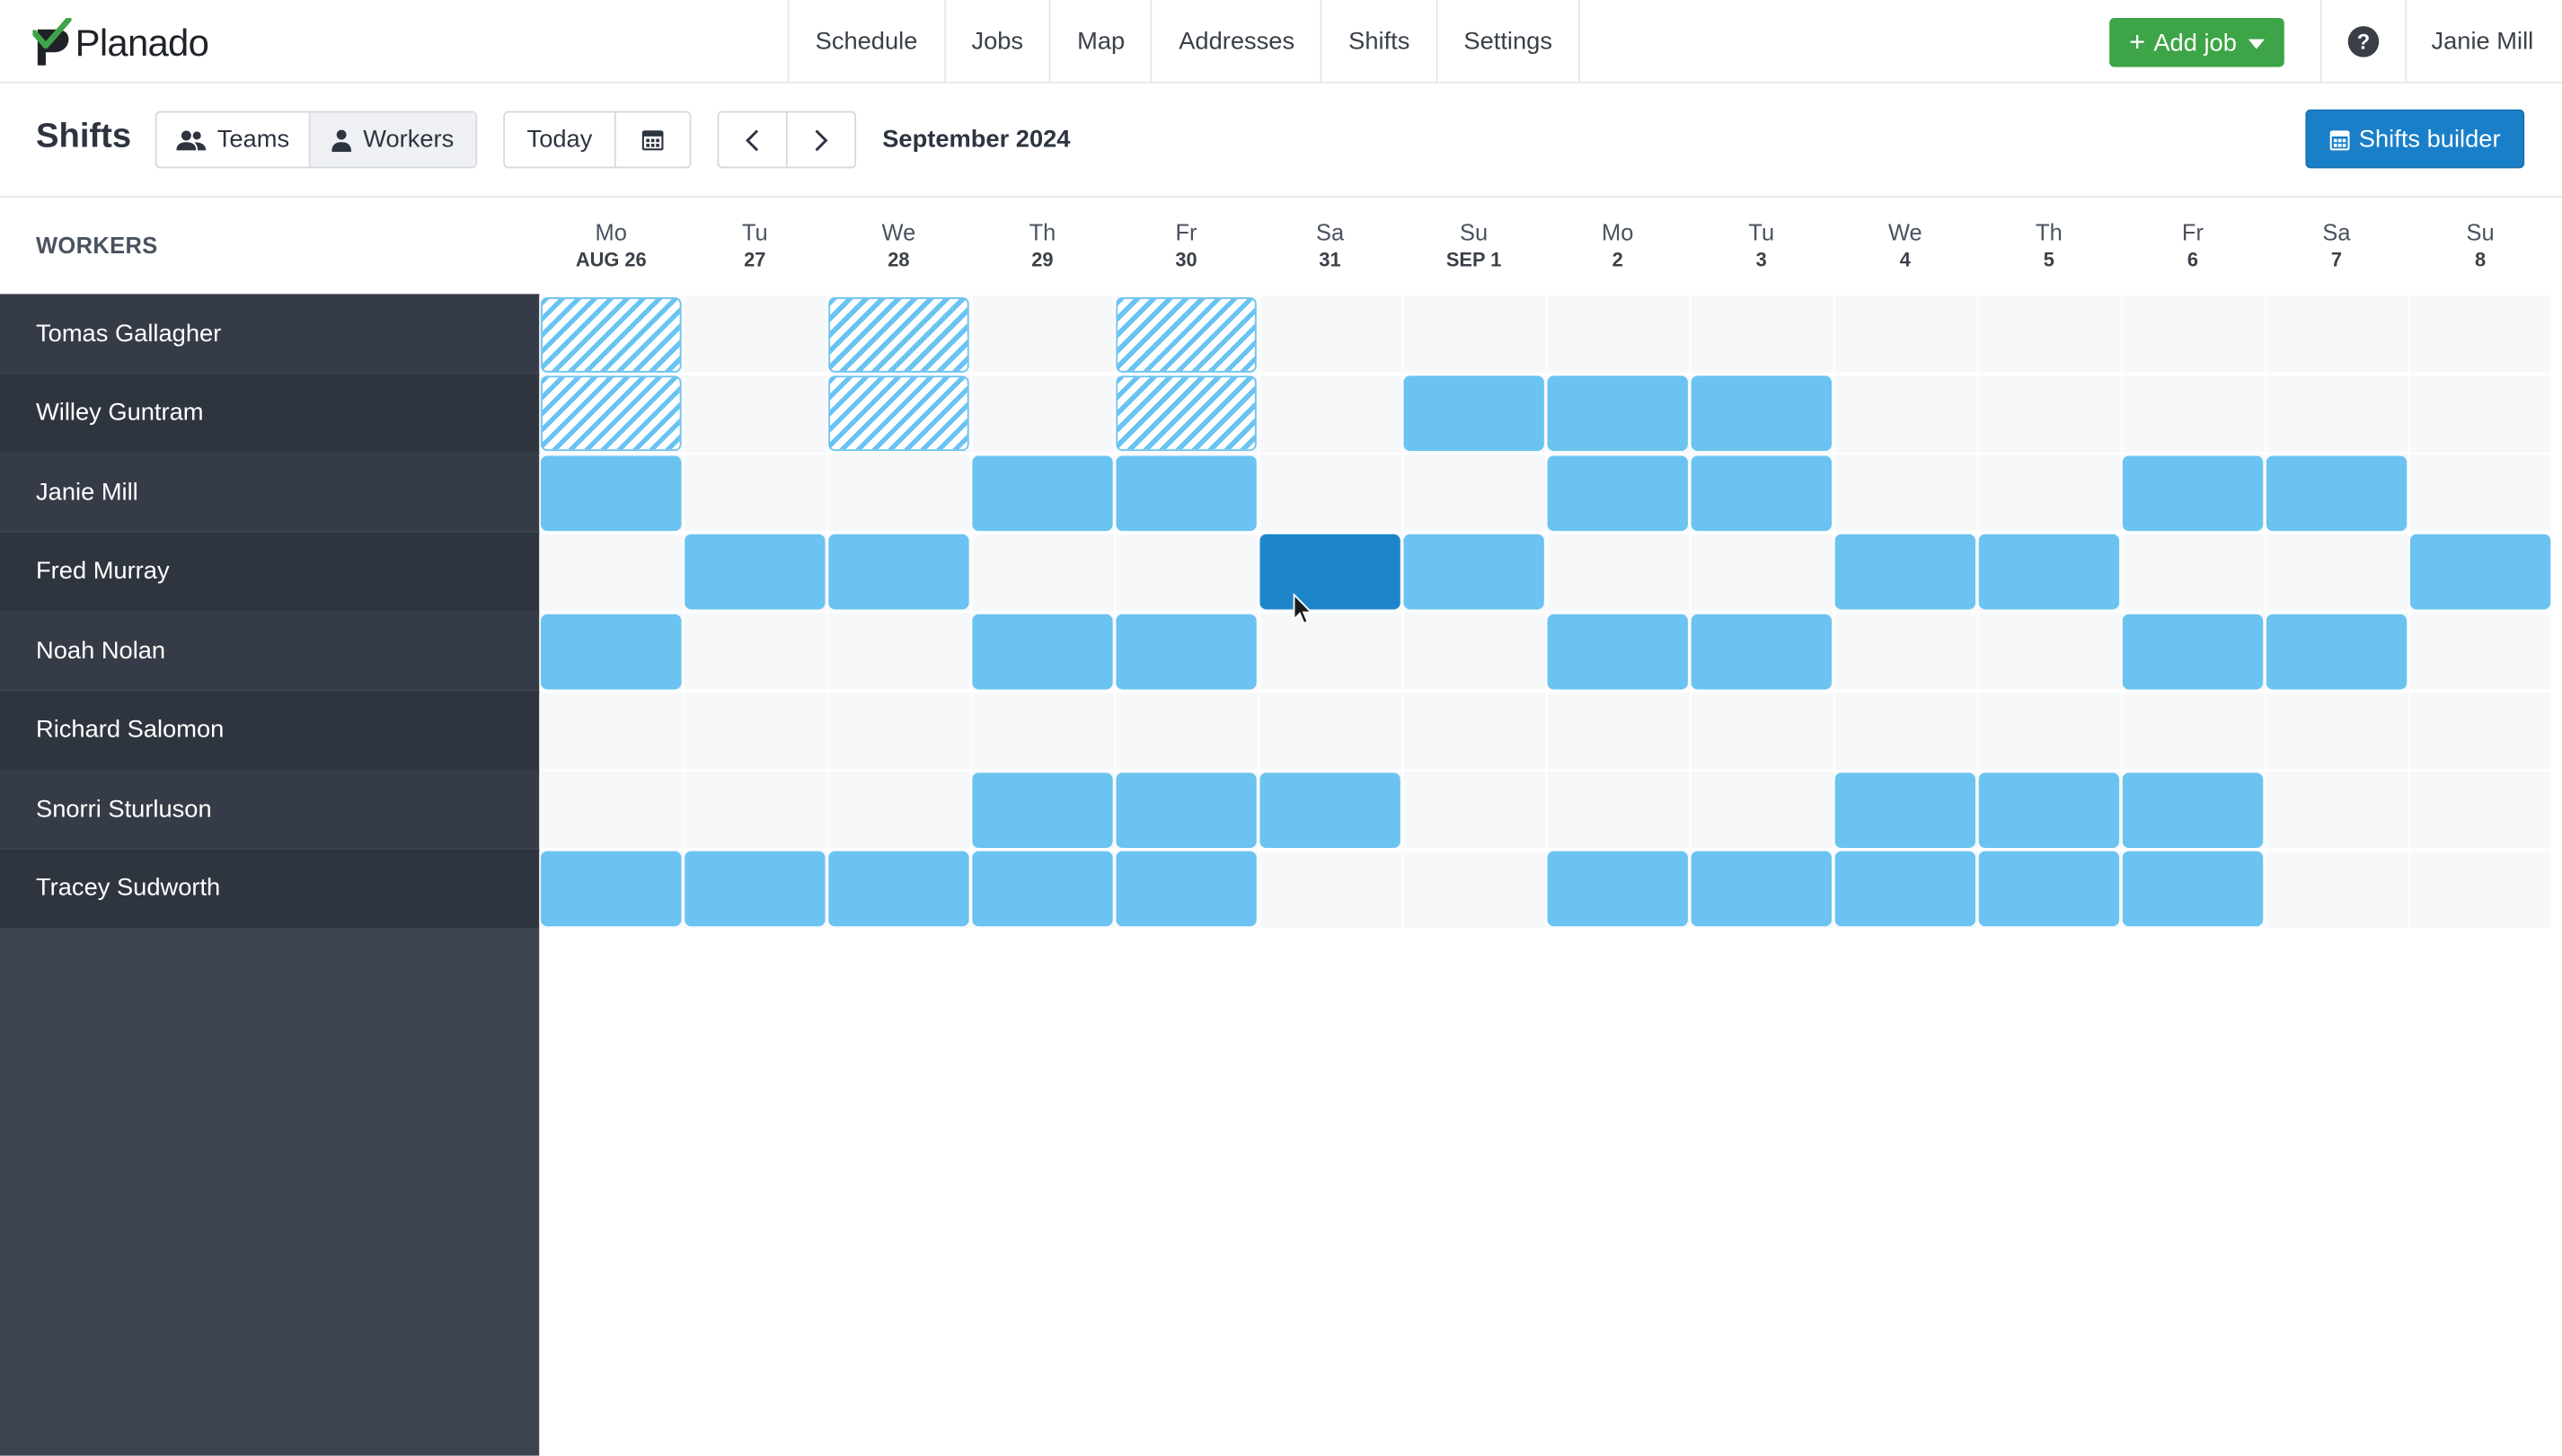 The image size is (2562, 1456). Describe the element at coordinates (409, 140) in the screenshot. I see `workers-label: Workers` at that location.